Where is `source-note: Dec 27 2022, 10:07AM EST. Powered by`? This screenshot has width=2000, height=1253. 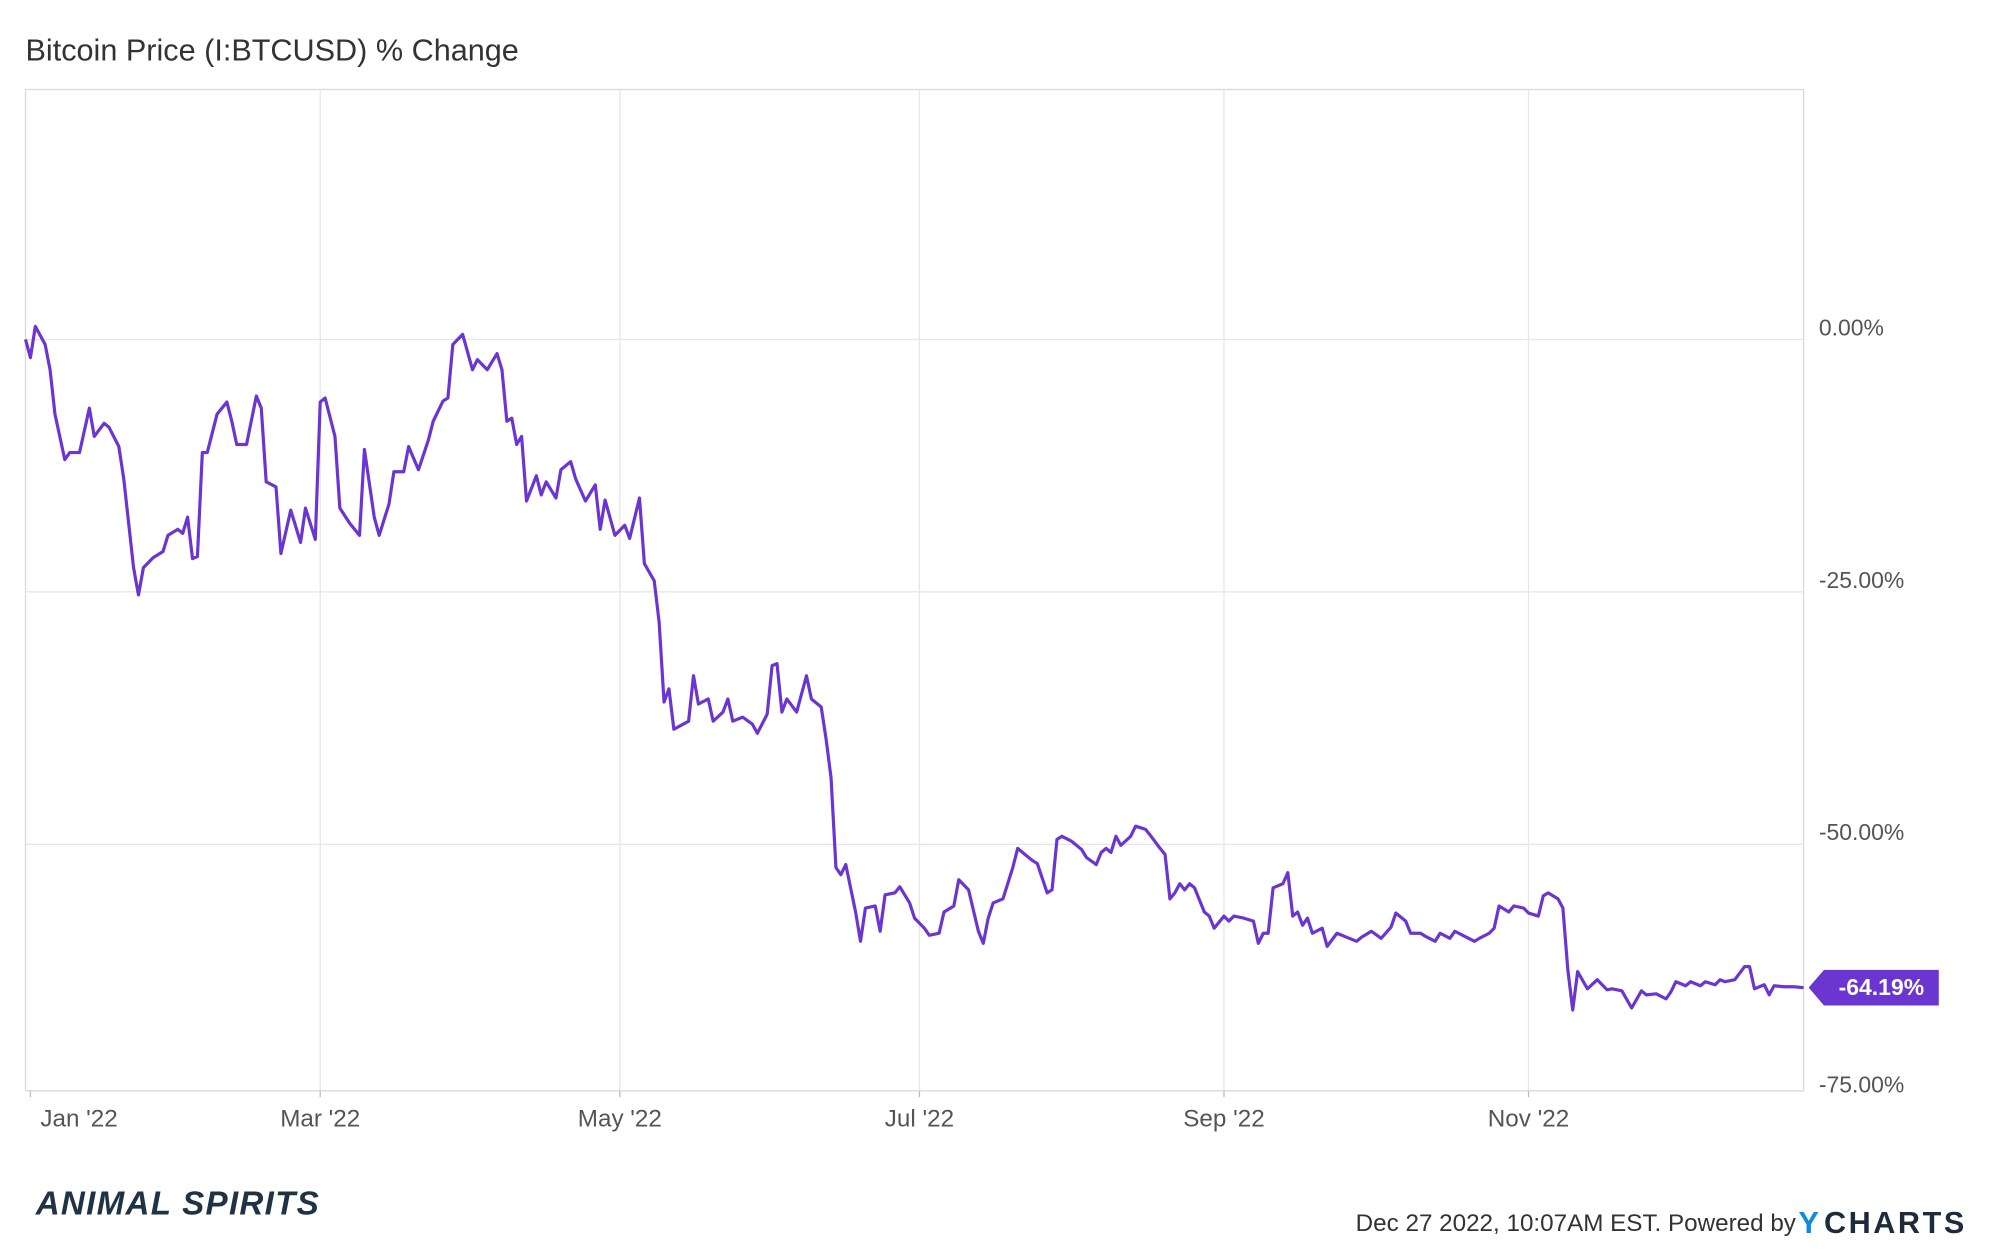
source-note: Dec 27 2022, 10:07AM EST. Powered by is located at coordinates (1576, 1223).